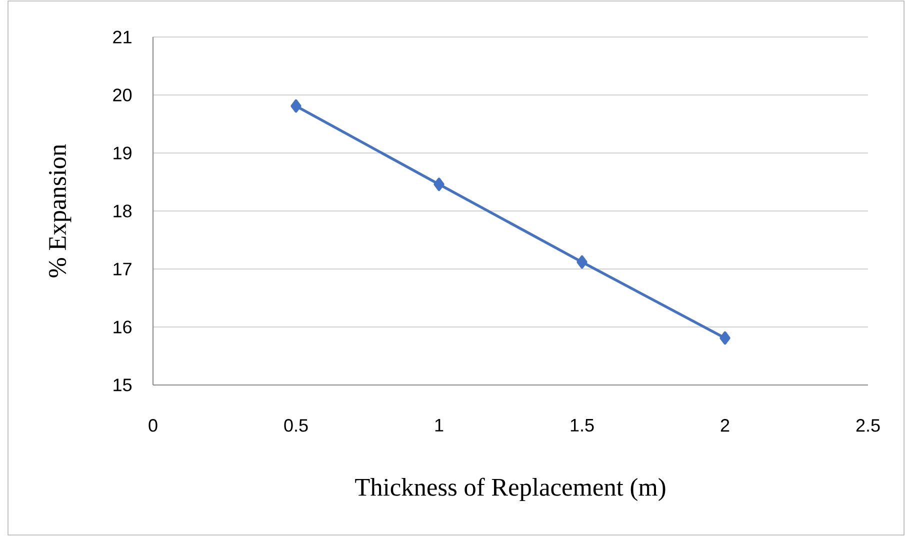  Describe the element at coordinates (296, 425) in the screenshot. I see `x-tick-label: 0.5` at that location.